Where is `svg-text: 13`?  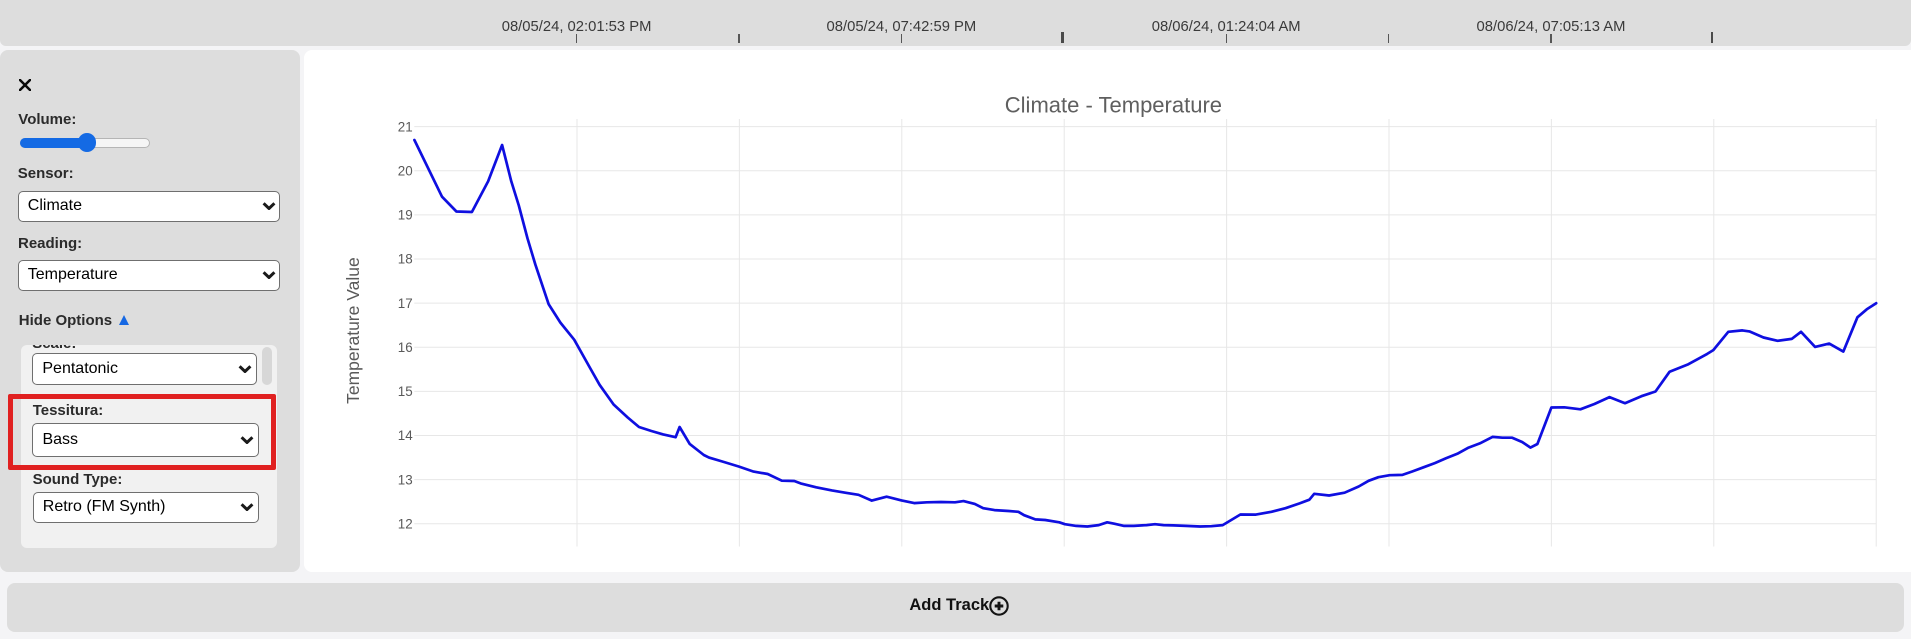
svg-text: 13 is located at coordinates (404, 479).